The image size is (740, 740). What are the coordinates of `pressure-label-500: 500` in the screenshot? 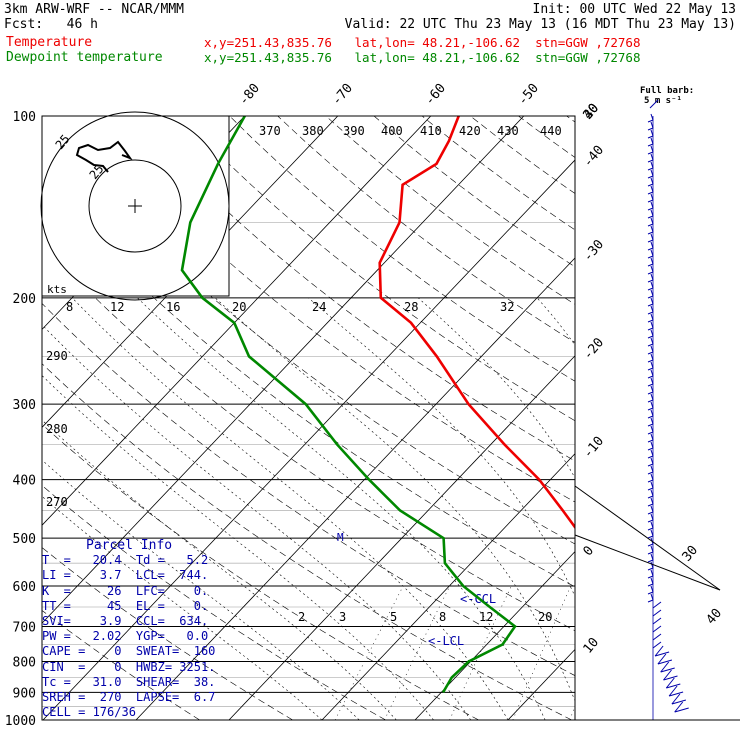 It's located at (24, 539).